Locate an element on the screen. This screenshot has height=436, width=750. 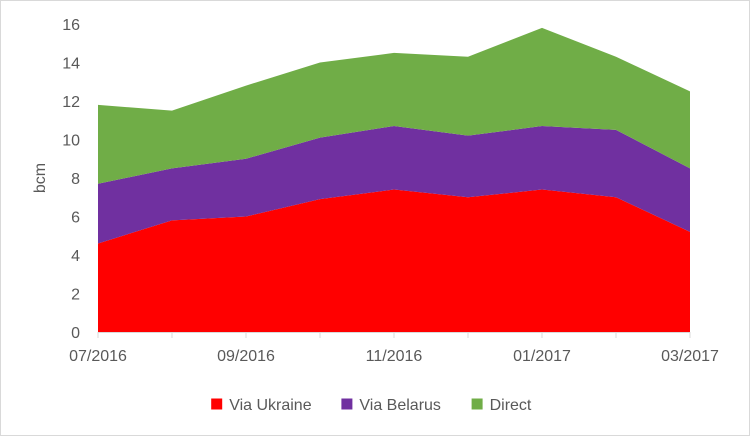
legend: Via Ukraine Via Belarus Direct is located at coordinates (371, 405).